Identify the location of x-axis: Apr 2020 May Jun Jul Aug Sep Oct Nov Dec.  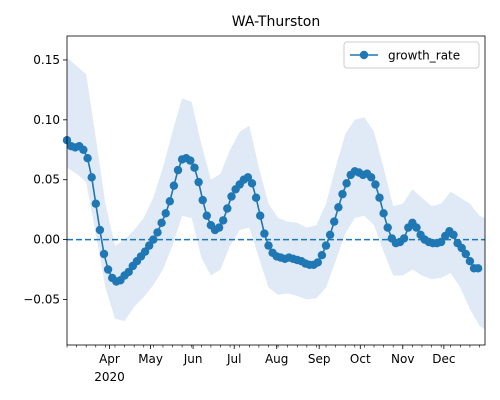
(273, 364).